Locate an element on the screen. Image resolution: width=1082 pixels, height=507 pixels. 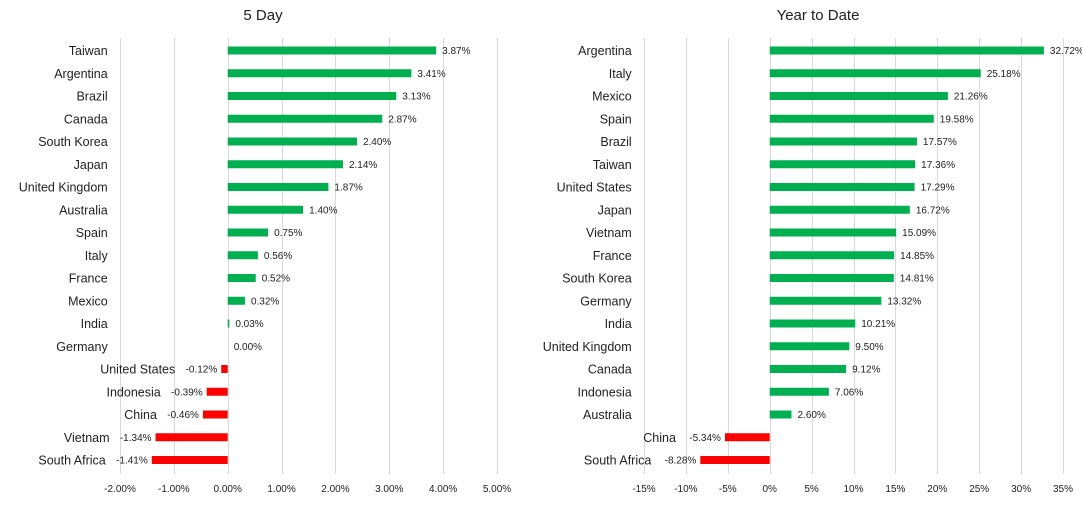
ytd-data-label: -5.34% is located at coordinates (705, 438).